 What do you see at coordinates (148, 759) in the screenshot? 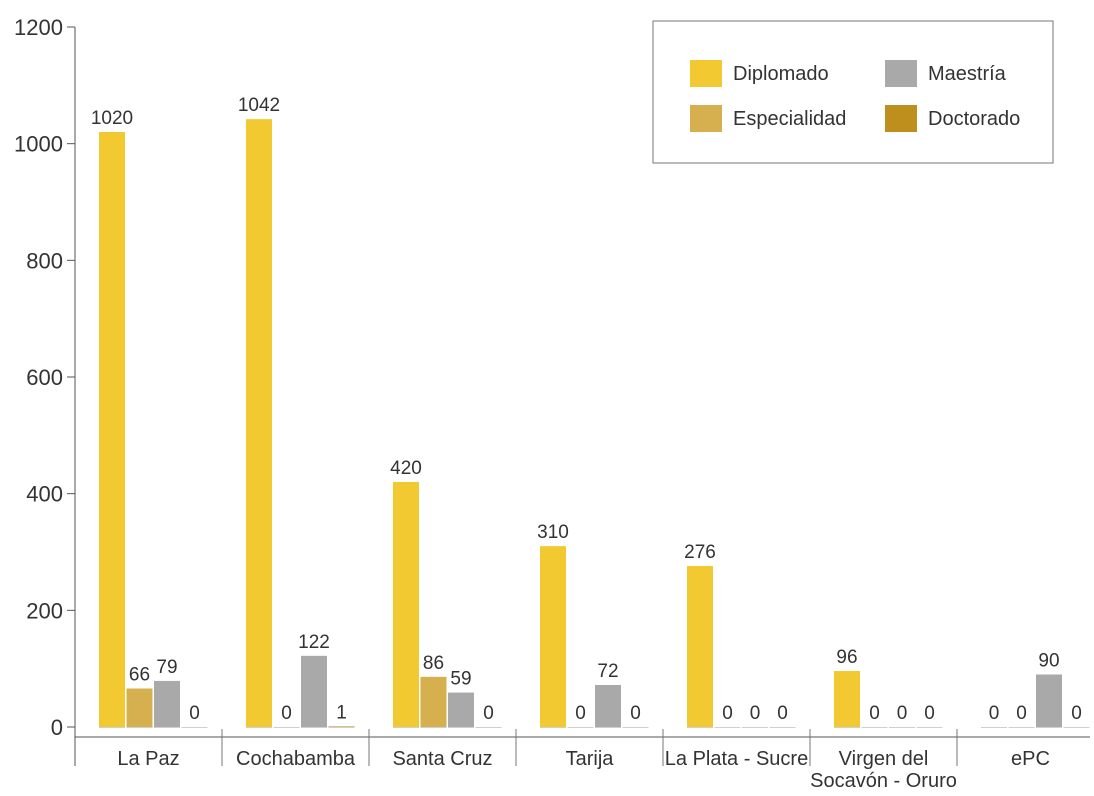
I see `x-category-label: La Paz` at bounding box center [148, 759].